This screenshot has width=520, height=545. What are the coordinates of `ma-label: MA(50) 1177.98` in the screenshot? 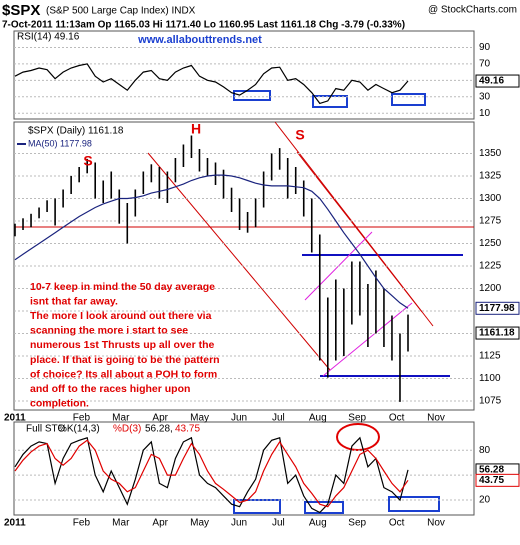 It's located at (60, 143).